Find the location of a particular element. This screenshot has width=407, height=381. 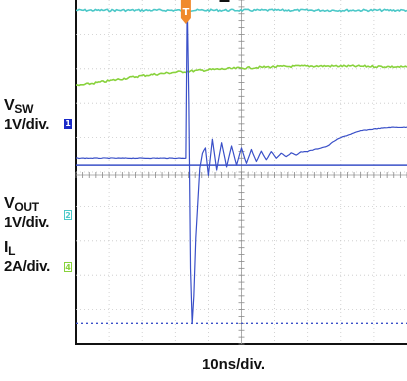

channel-4-label: IL 2A/div. is located at coordinates (27, 257).